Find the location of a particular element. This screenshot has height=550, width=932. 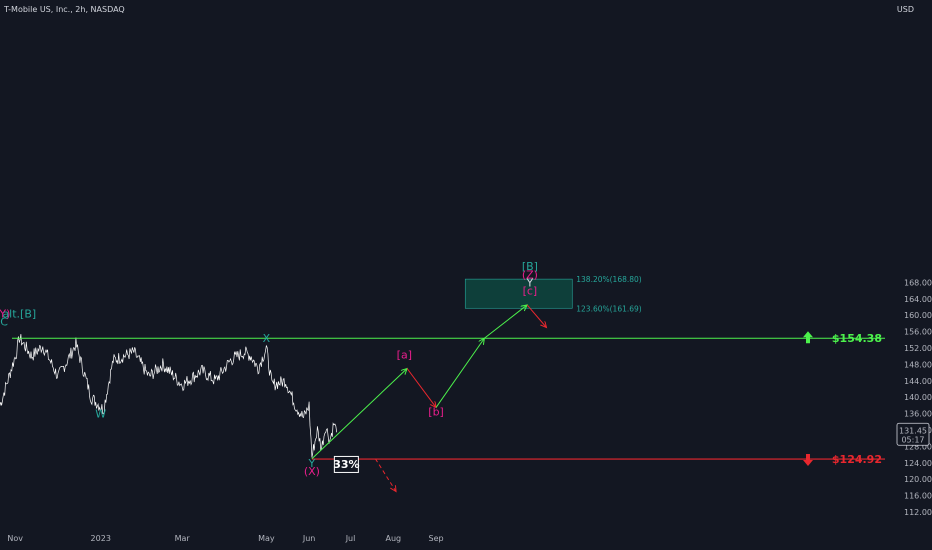

fib-138-label: 138.20%(168.80) is located at coordinates (609, 279).